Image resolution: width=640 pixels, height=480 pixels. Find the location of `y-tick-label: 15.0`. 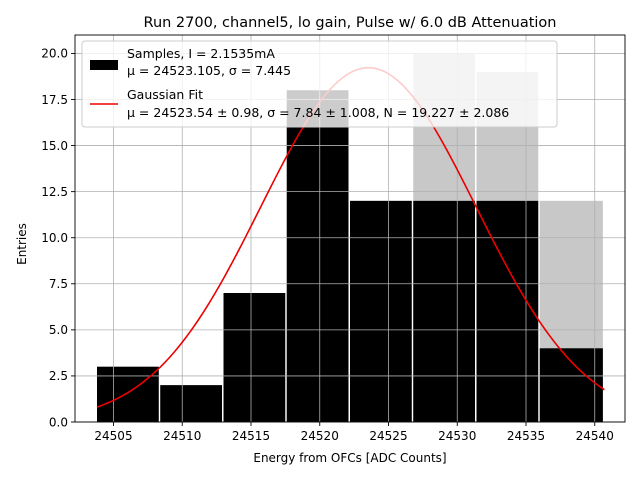

y-tick-label: 15.0 is located at coordinates (54, 146).